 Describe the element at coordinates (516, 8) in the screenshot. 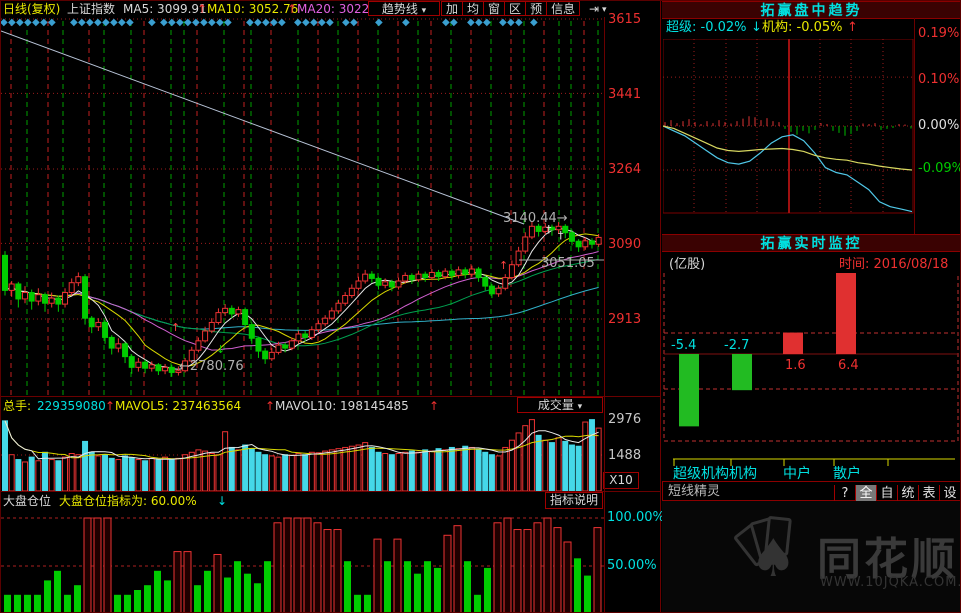

I see `header-button-区: 区` at that location.